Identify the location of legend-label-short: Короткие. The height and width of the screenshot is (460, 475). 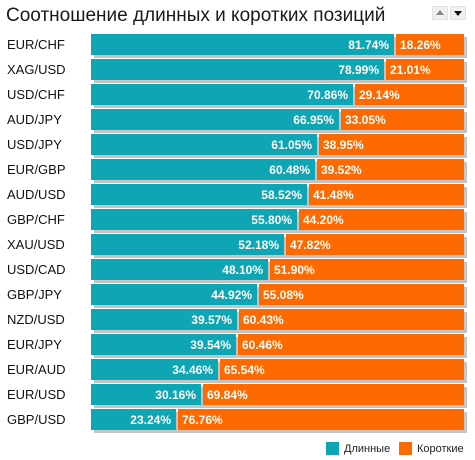
(440, 449).